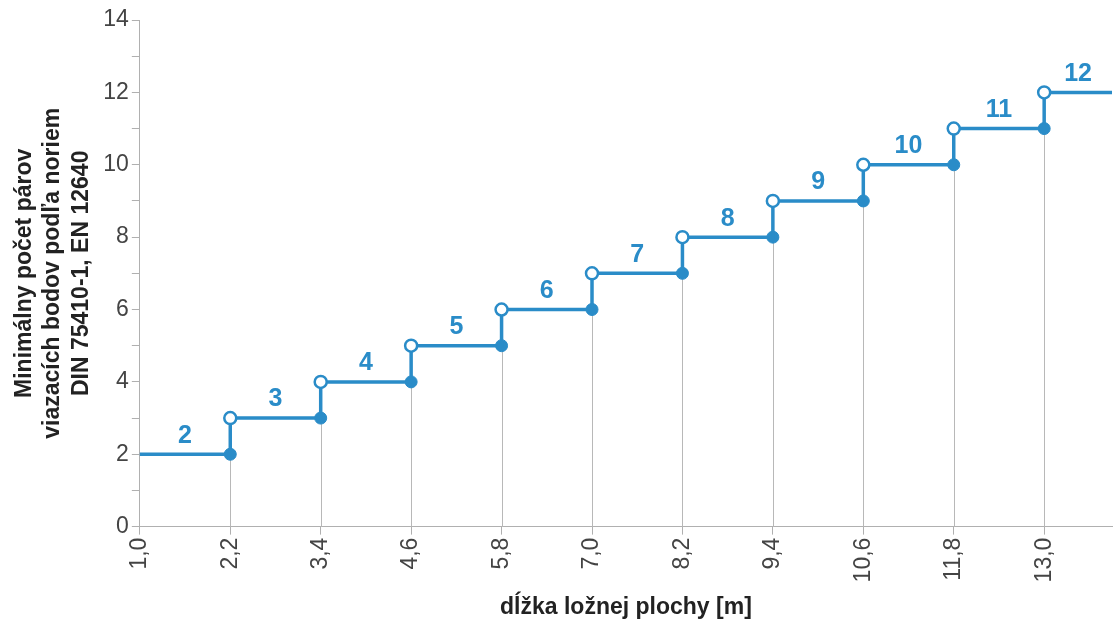  What do you see at coordinates (1078, 71) in the screenshot?
I see `data-label: 12` at bounding box center [1078, 71].